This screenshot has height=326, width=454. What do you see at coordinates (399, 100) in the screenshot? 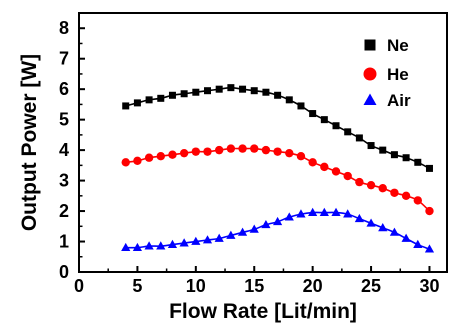
I see `legend-label-air: Air` at bounding box center [399, 100].